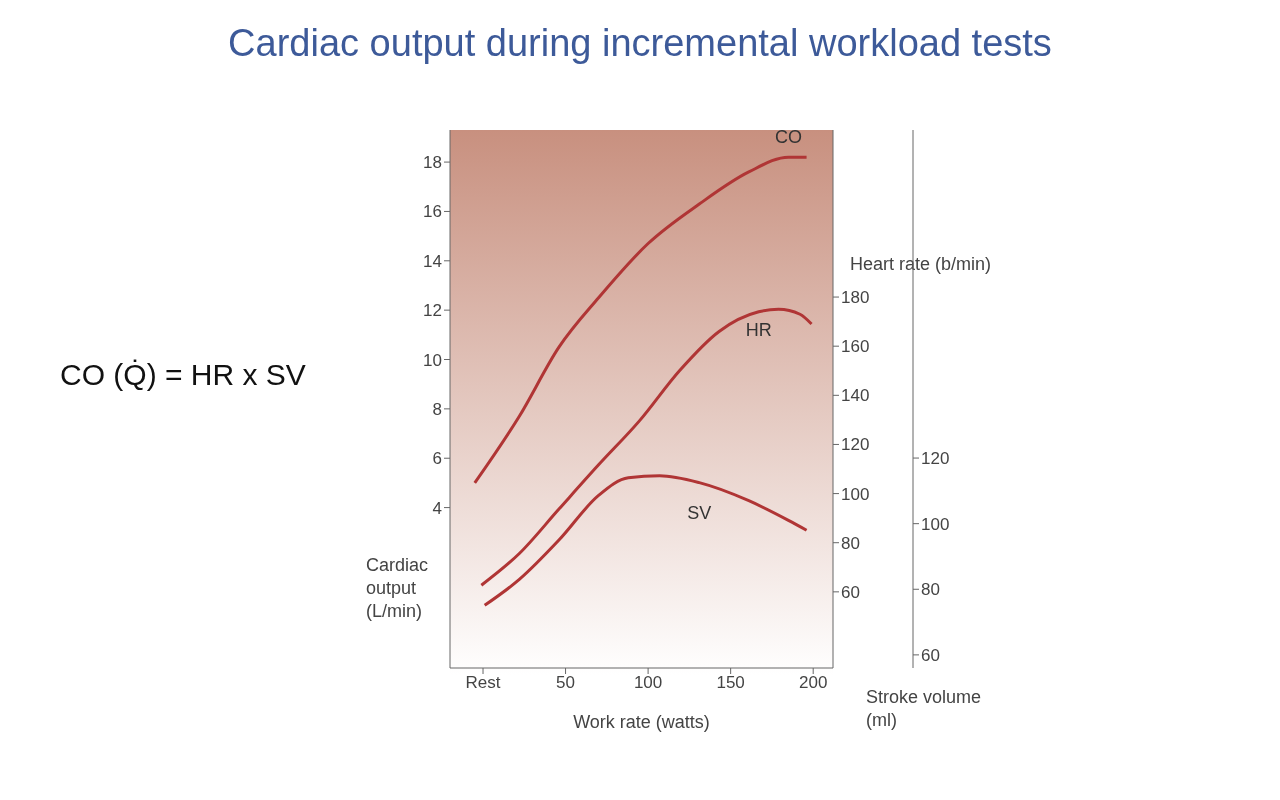 The image size is (1280, 800). I want to click on y3-tick-label: 60, so click(930, 655).